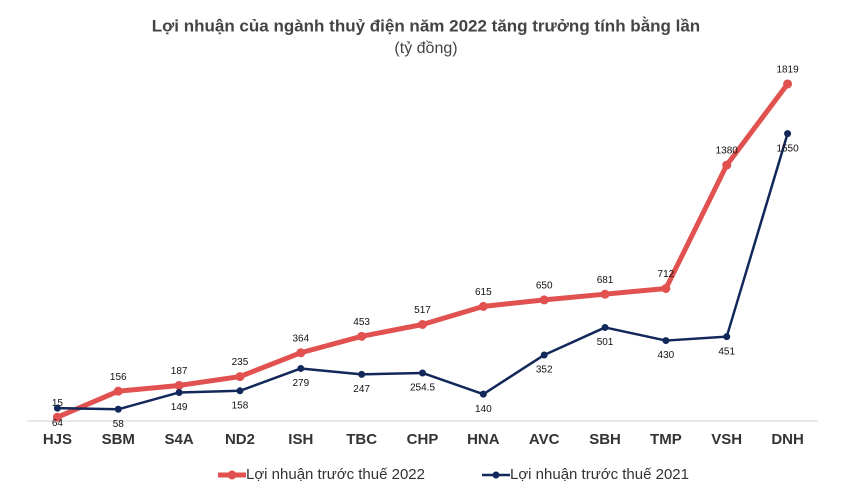 The image size is (852, 497). I want to click on value-label: 430, so click(666, 355).